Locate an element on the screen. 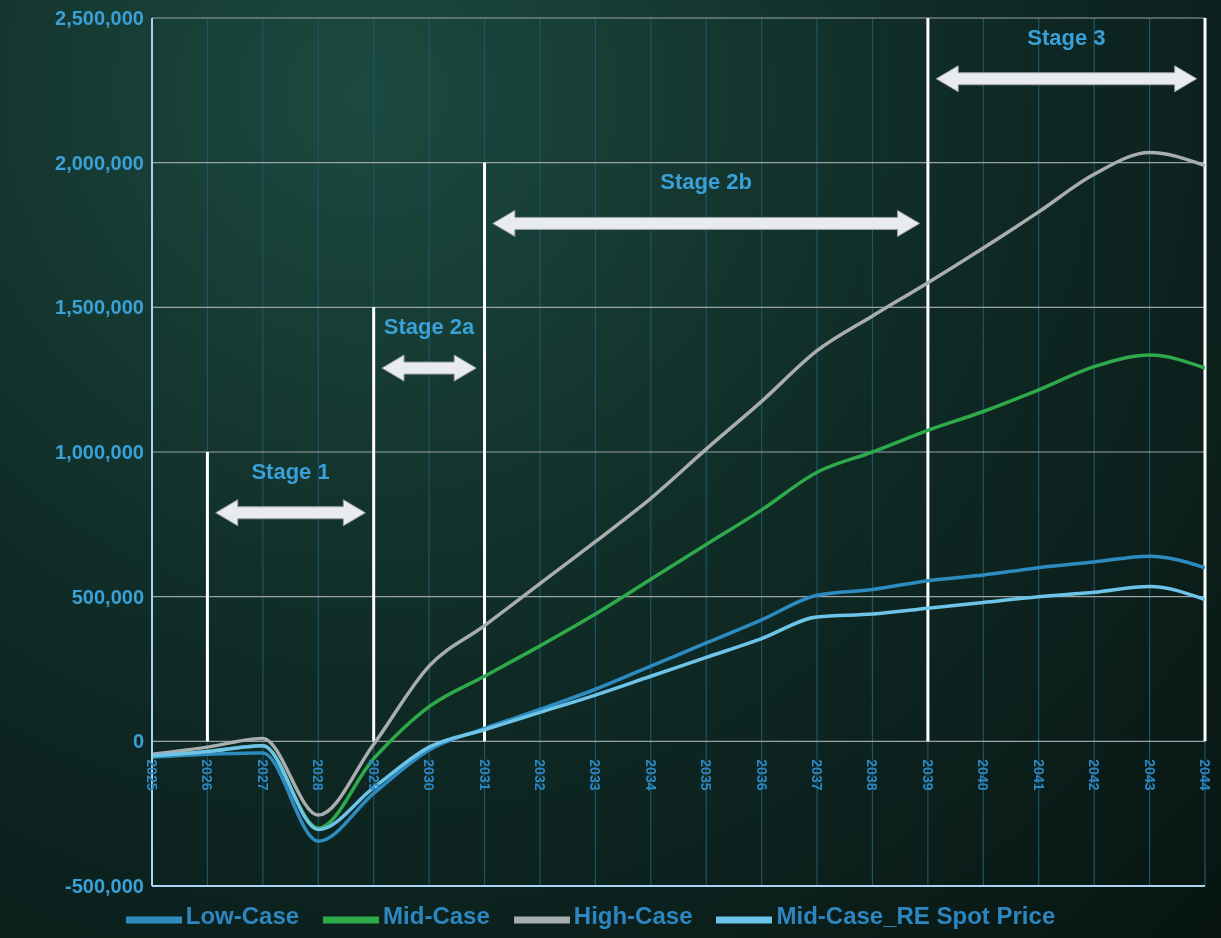 This screenshot has height=938, width=1221. x-tick-label: 2034 is located at coordinates (650, 775).